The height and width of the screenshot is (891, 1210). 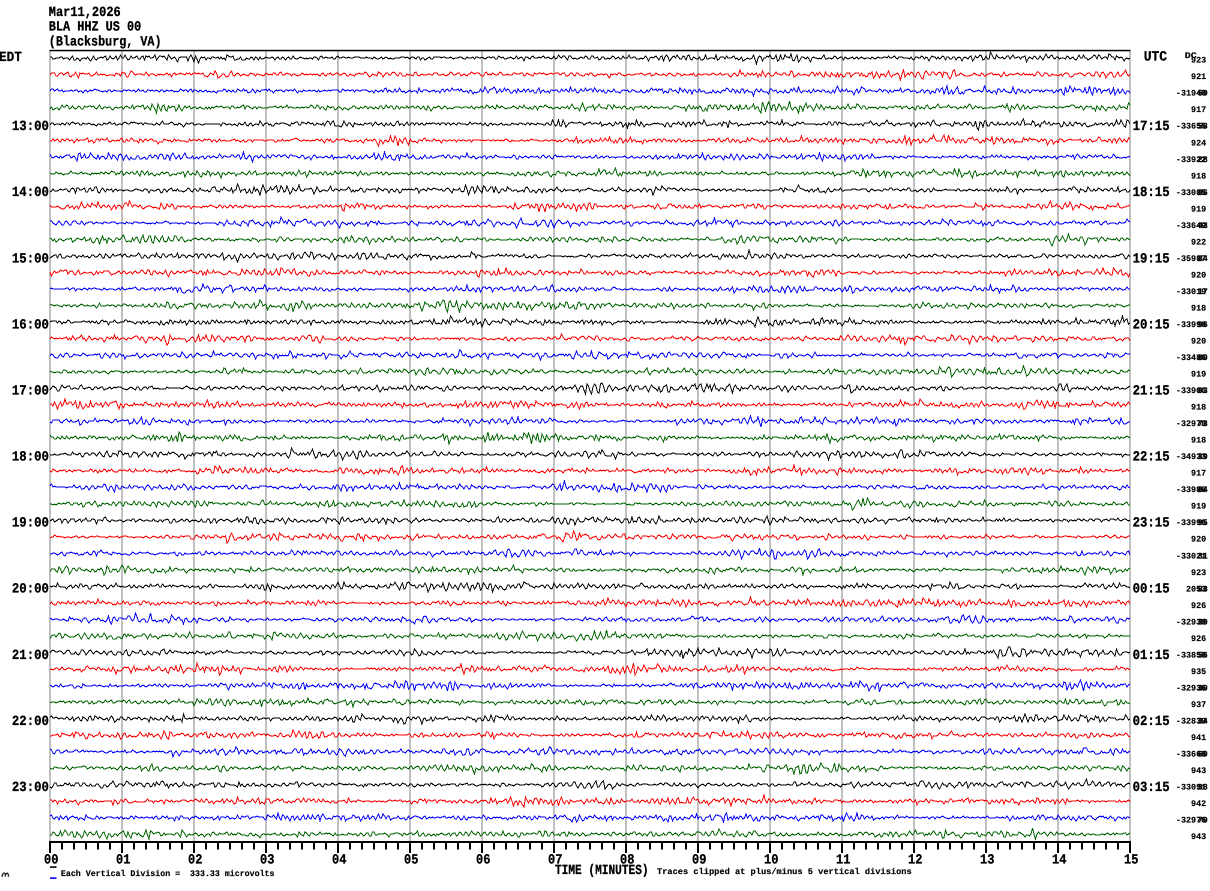 I want to click on svg-text: 98, so click(x=1203, y=788).